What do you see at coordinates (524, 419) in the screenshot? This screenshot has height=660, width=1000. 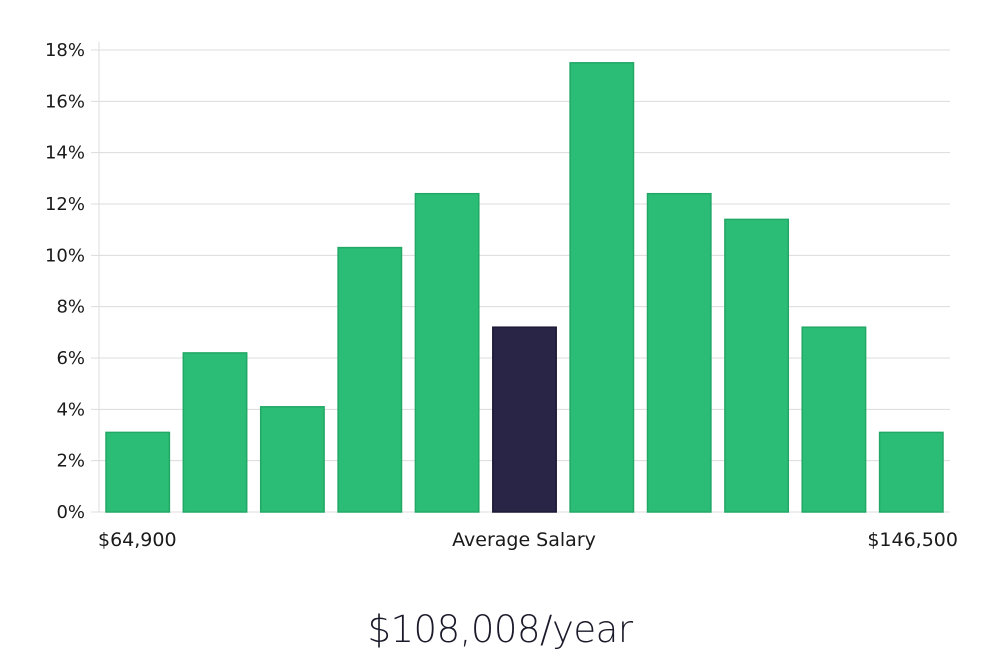 I see `bar-average-salary` at bounding box center [524, 419].